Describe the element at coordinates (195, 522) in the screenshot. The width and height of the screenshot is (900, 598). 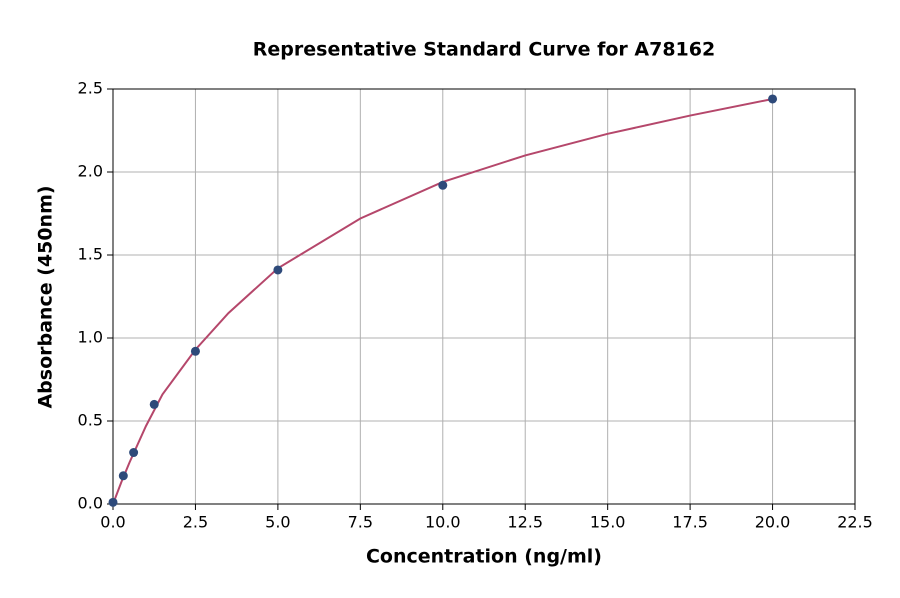
I see `x-tick-label: 2.5` at that location.